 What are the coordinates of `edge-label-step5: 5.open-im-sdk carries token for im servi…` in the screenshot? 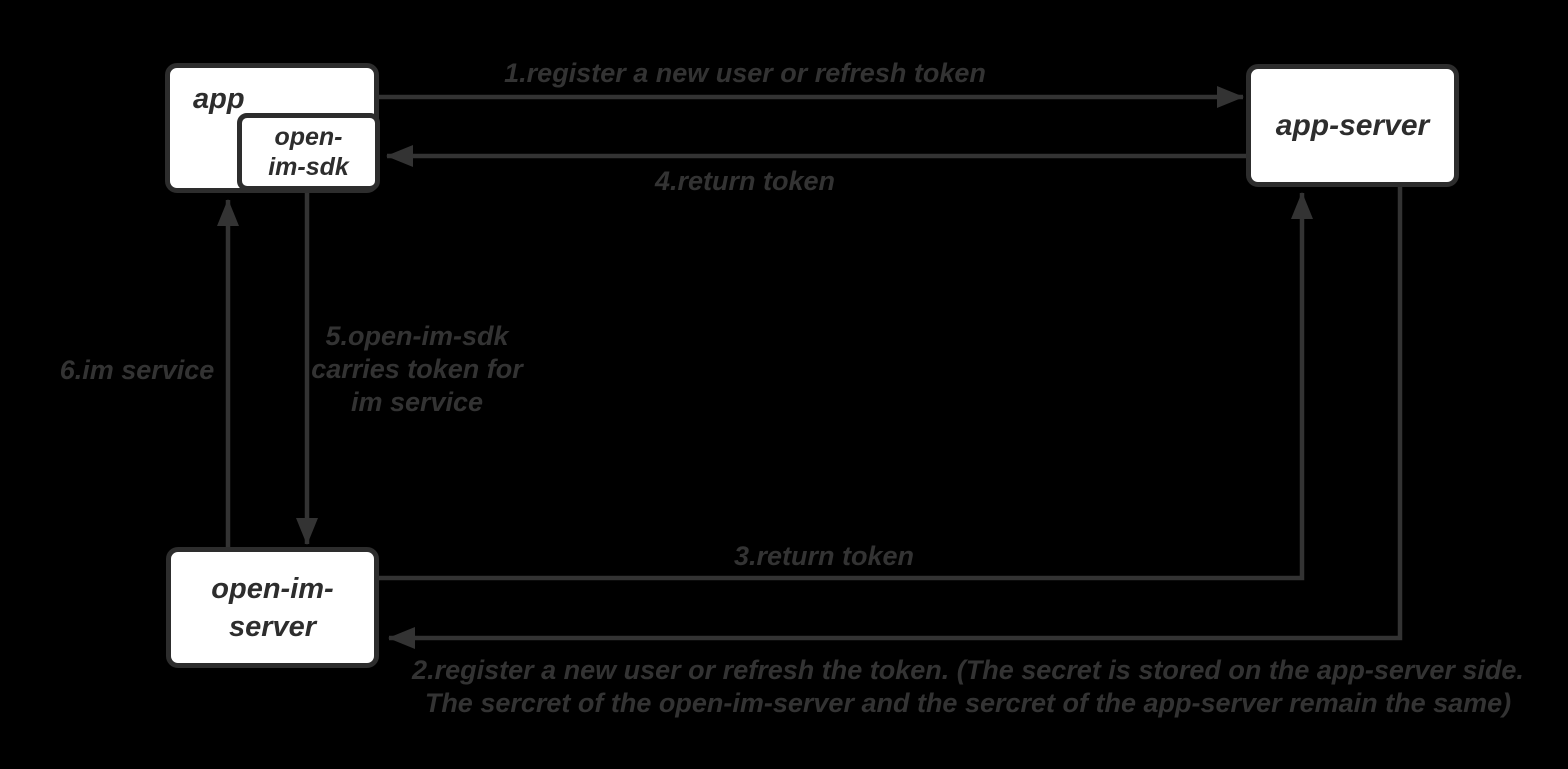 It's located at (417, 369).